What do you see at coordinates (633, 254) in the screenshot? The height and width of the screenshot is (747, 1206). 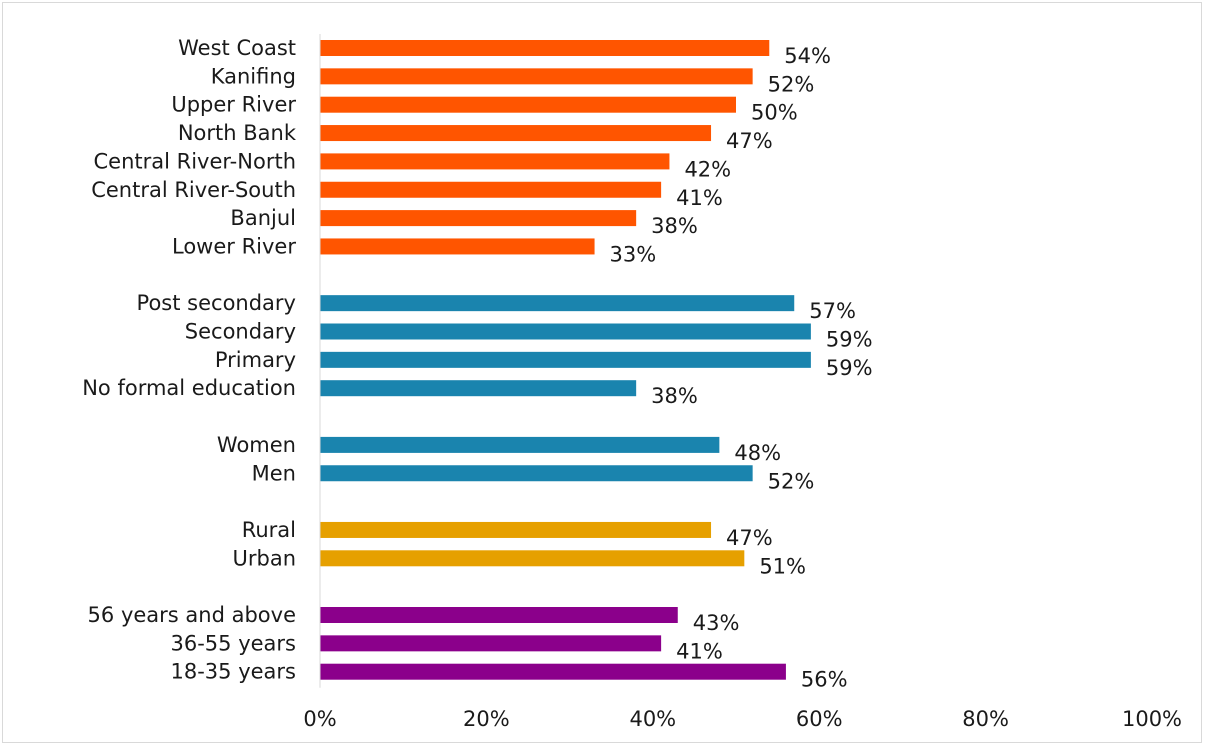 I see `value-label: 33%` at bounding box center [633, 254].